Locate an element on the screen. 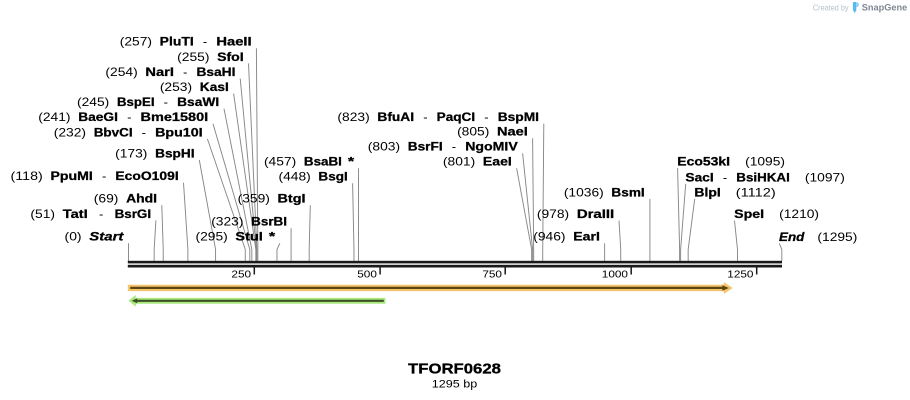  svg-text: (803) is located at coordinates (384, 147).